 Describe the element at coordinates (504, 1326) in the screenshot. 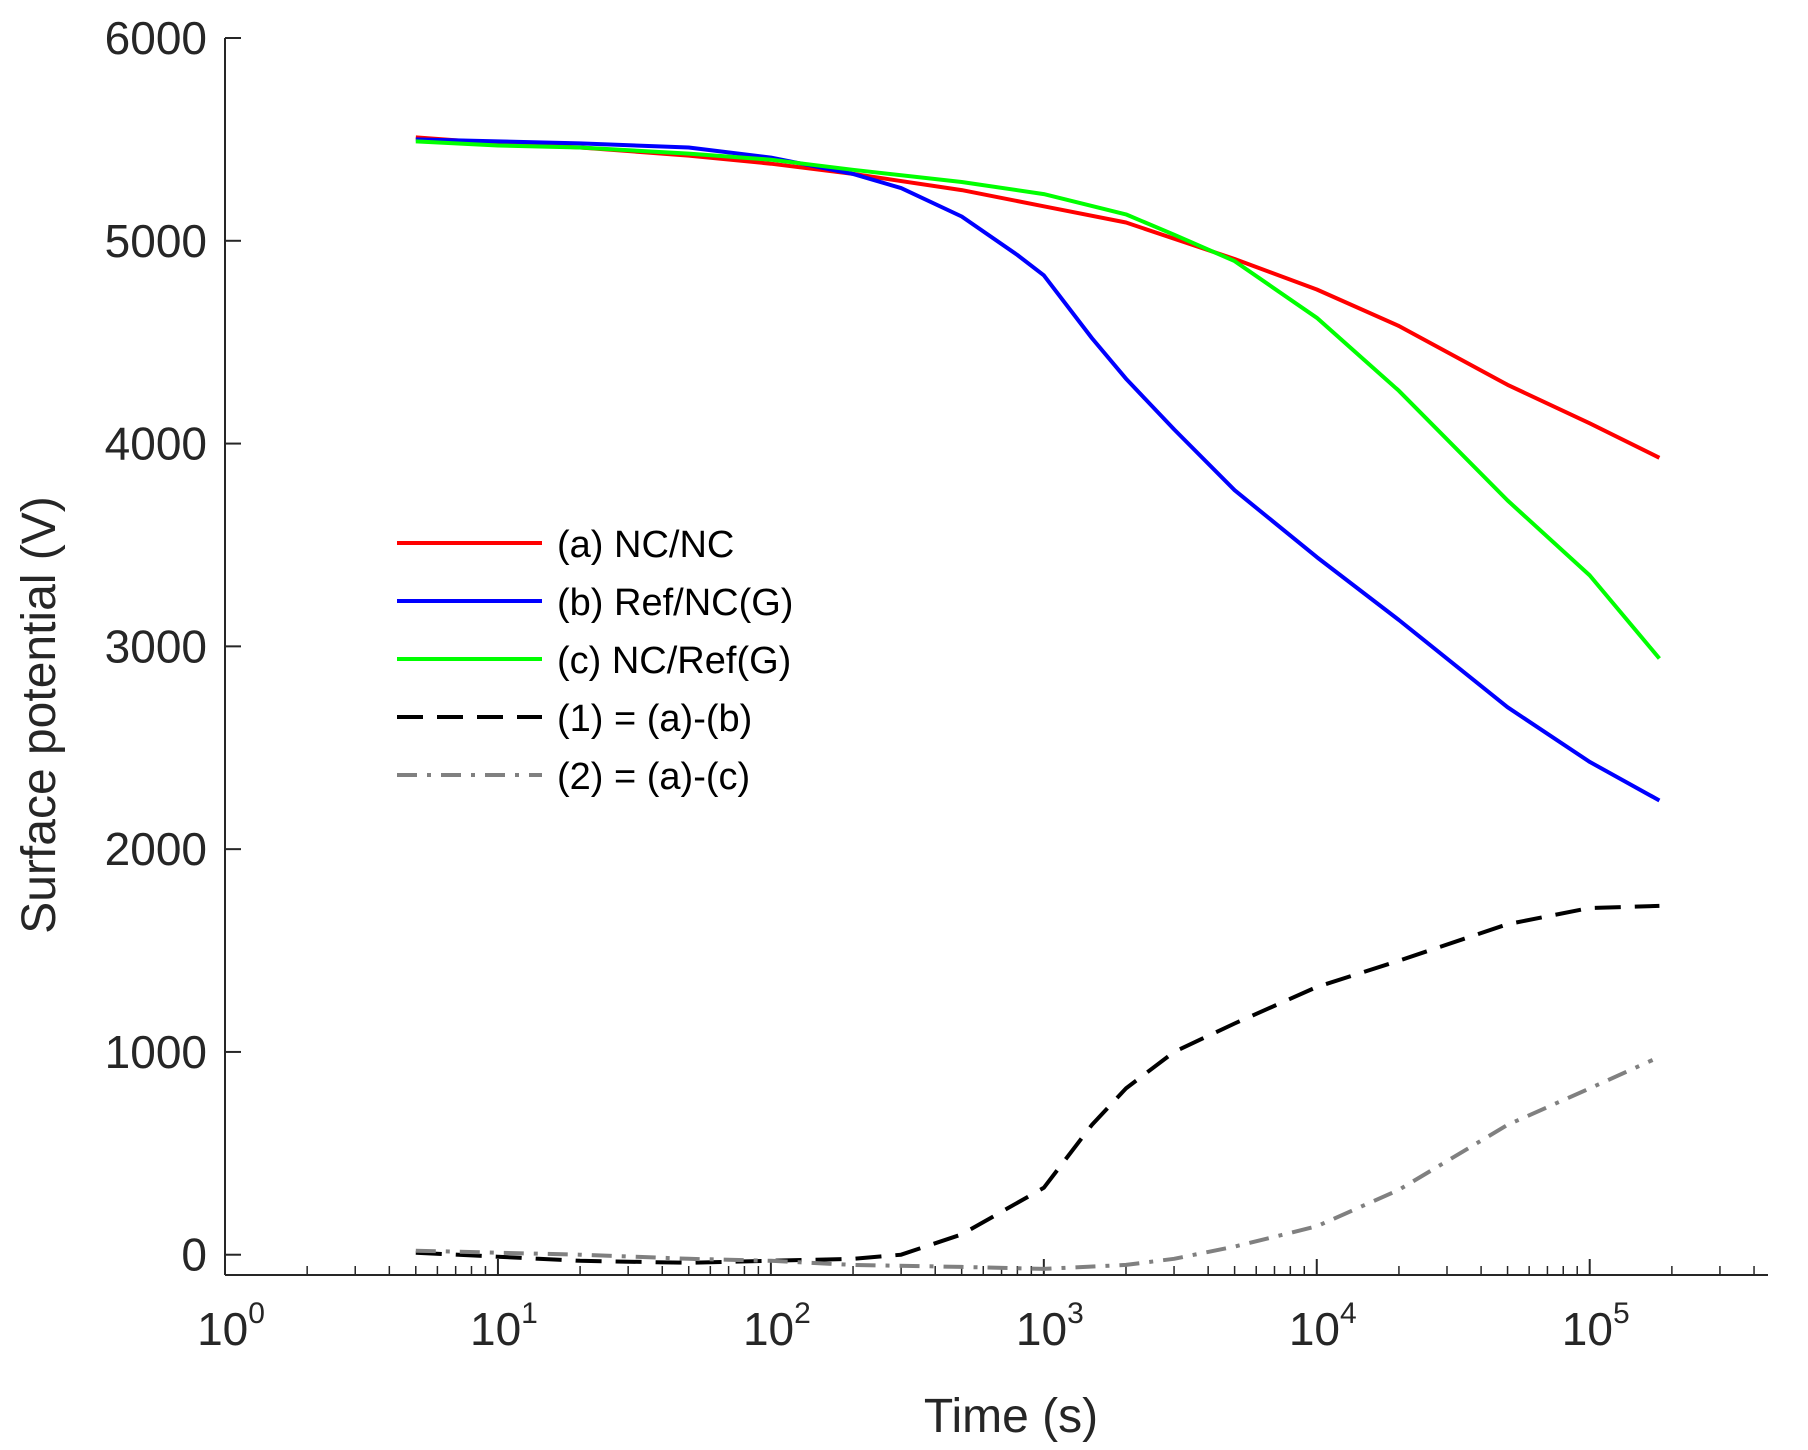

I see `x-tick-label: 10¹` at that location.